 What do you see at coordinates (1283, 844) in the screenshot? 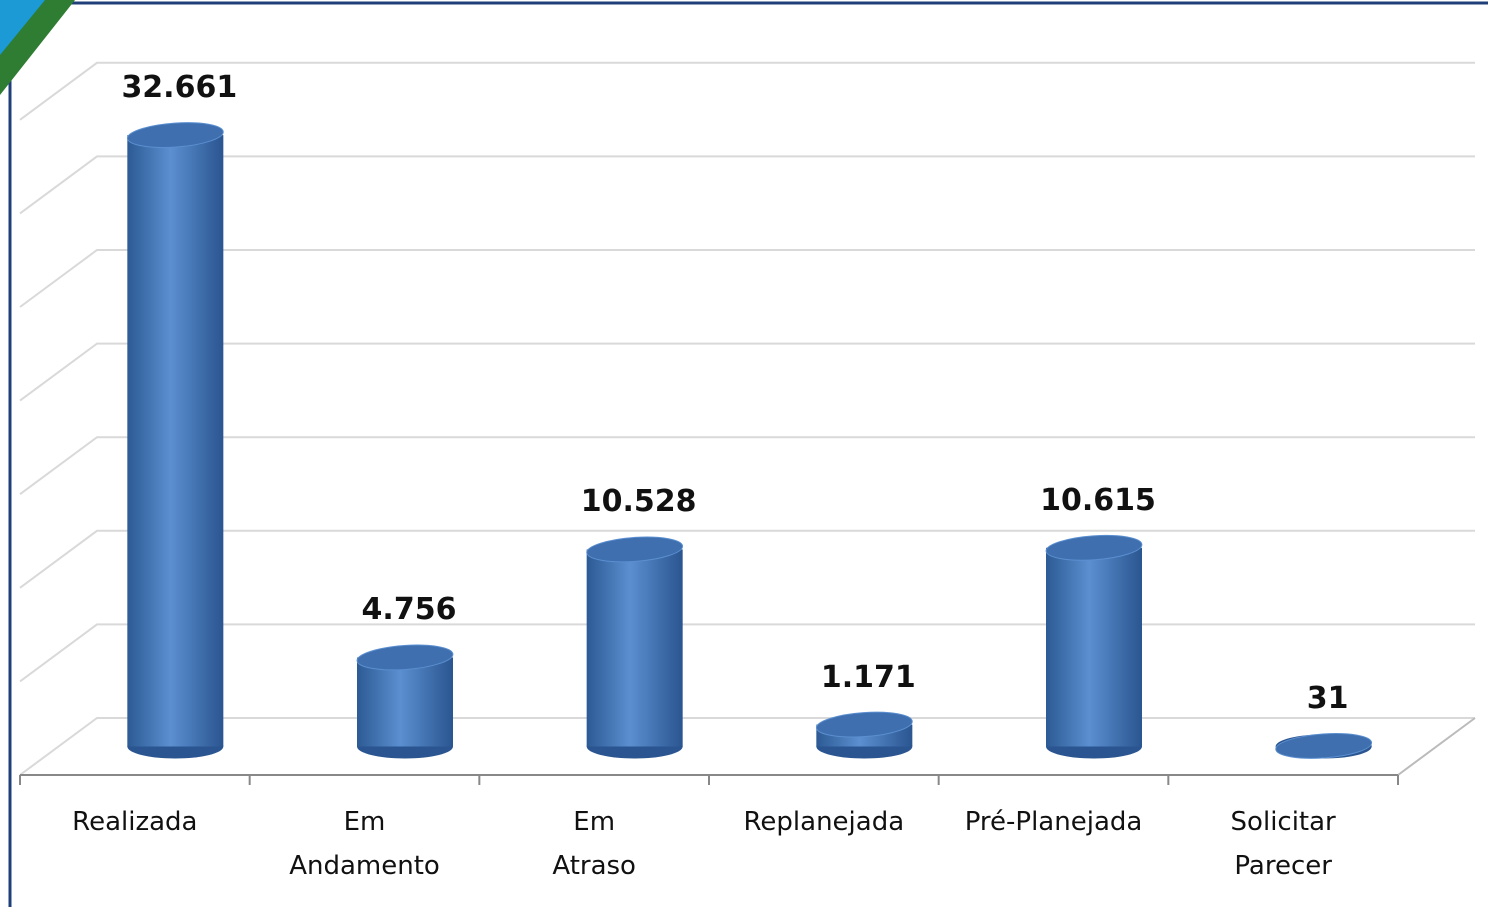
I see `x-tick-label: Solicitar Parecer` at bounding box center [1283, 844].